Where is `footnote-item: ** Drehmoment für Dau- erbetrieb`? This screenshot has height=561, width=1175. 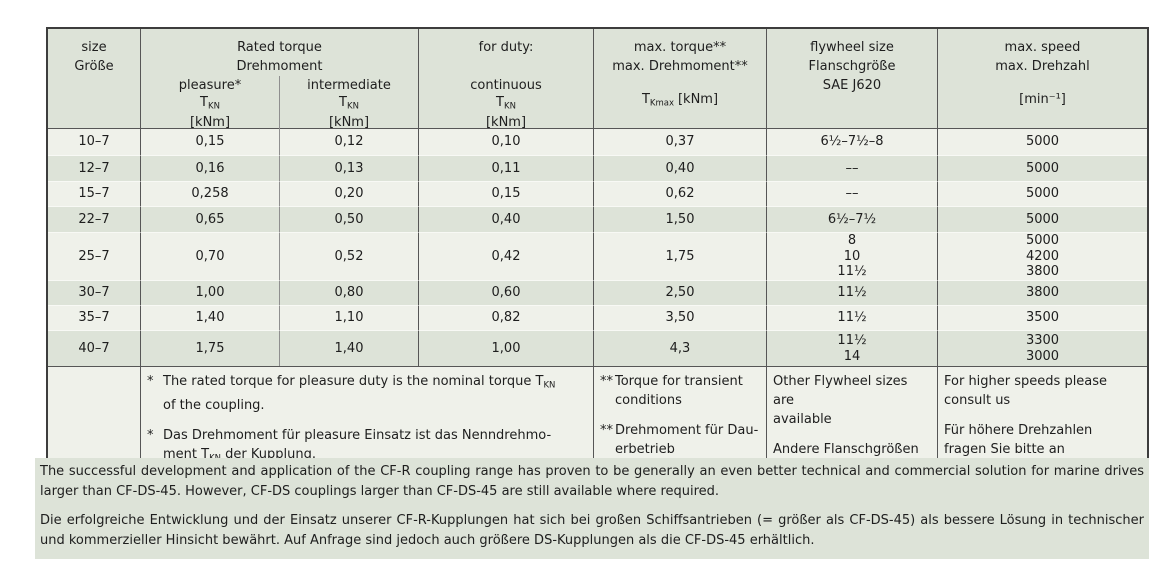
footnote-item: ** Drehmoment für Dau- erbetrieb is located at coordinates (680, 440).